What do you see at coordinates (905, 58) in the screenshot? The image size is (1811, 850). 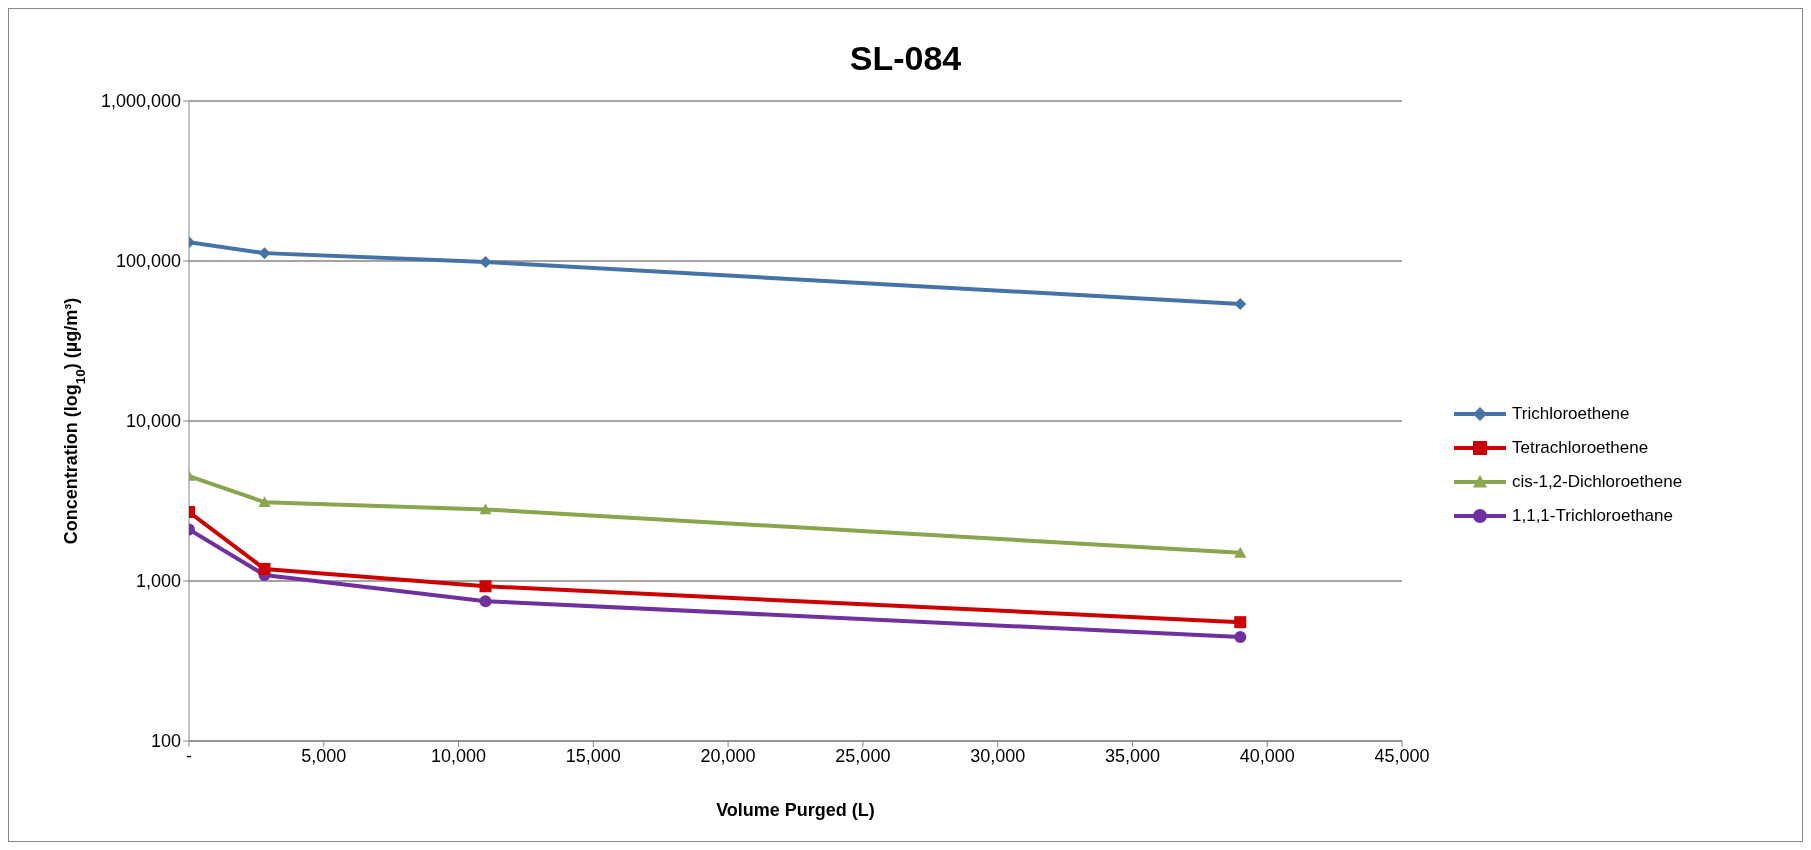 I see `chart-title: SL-084` at bounding box center [905, 58].